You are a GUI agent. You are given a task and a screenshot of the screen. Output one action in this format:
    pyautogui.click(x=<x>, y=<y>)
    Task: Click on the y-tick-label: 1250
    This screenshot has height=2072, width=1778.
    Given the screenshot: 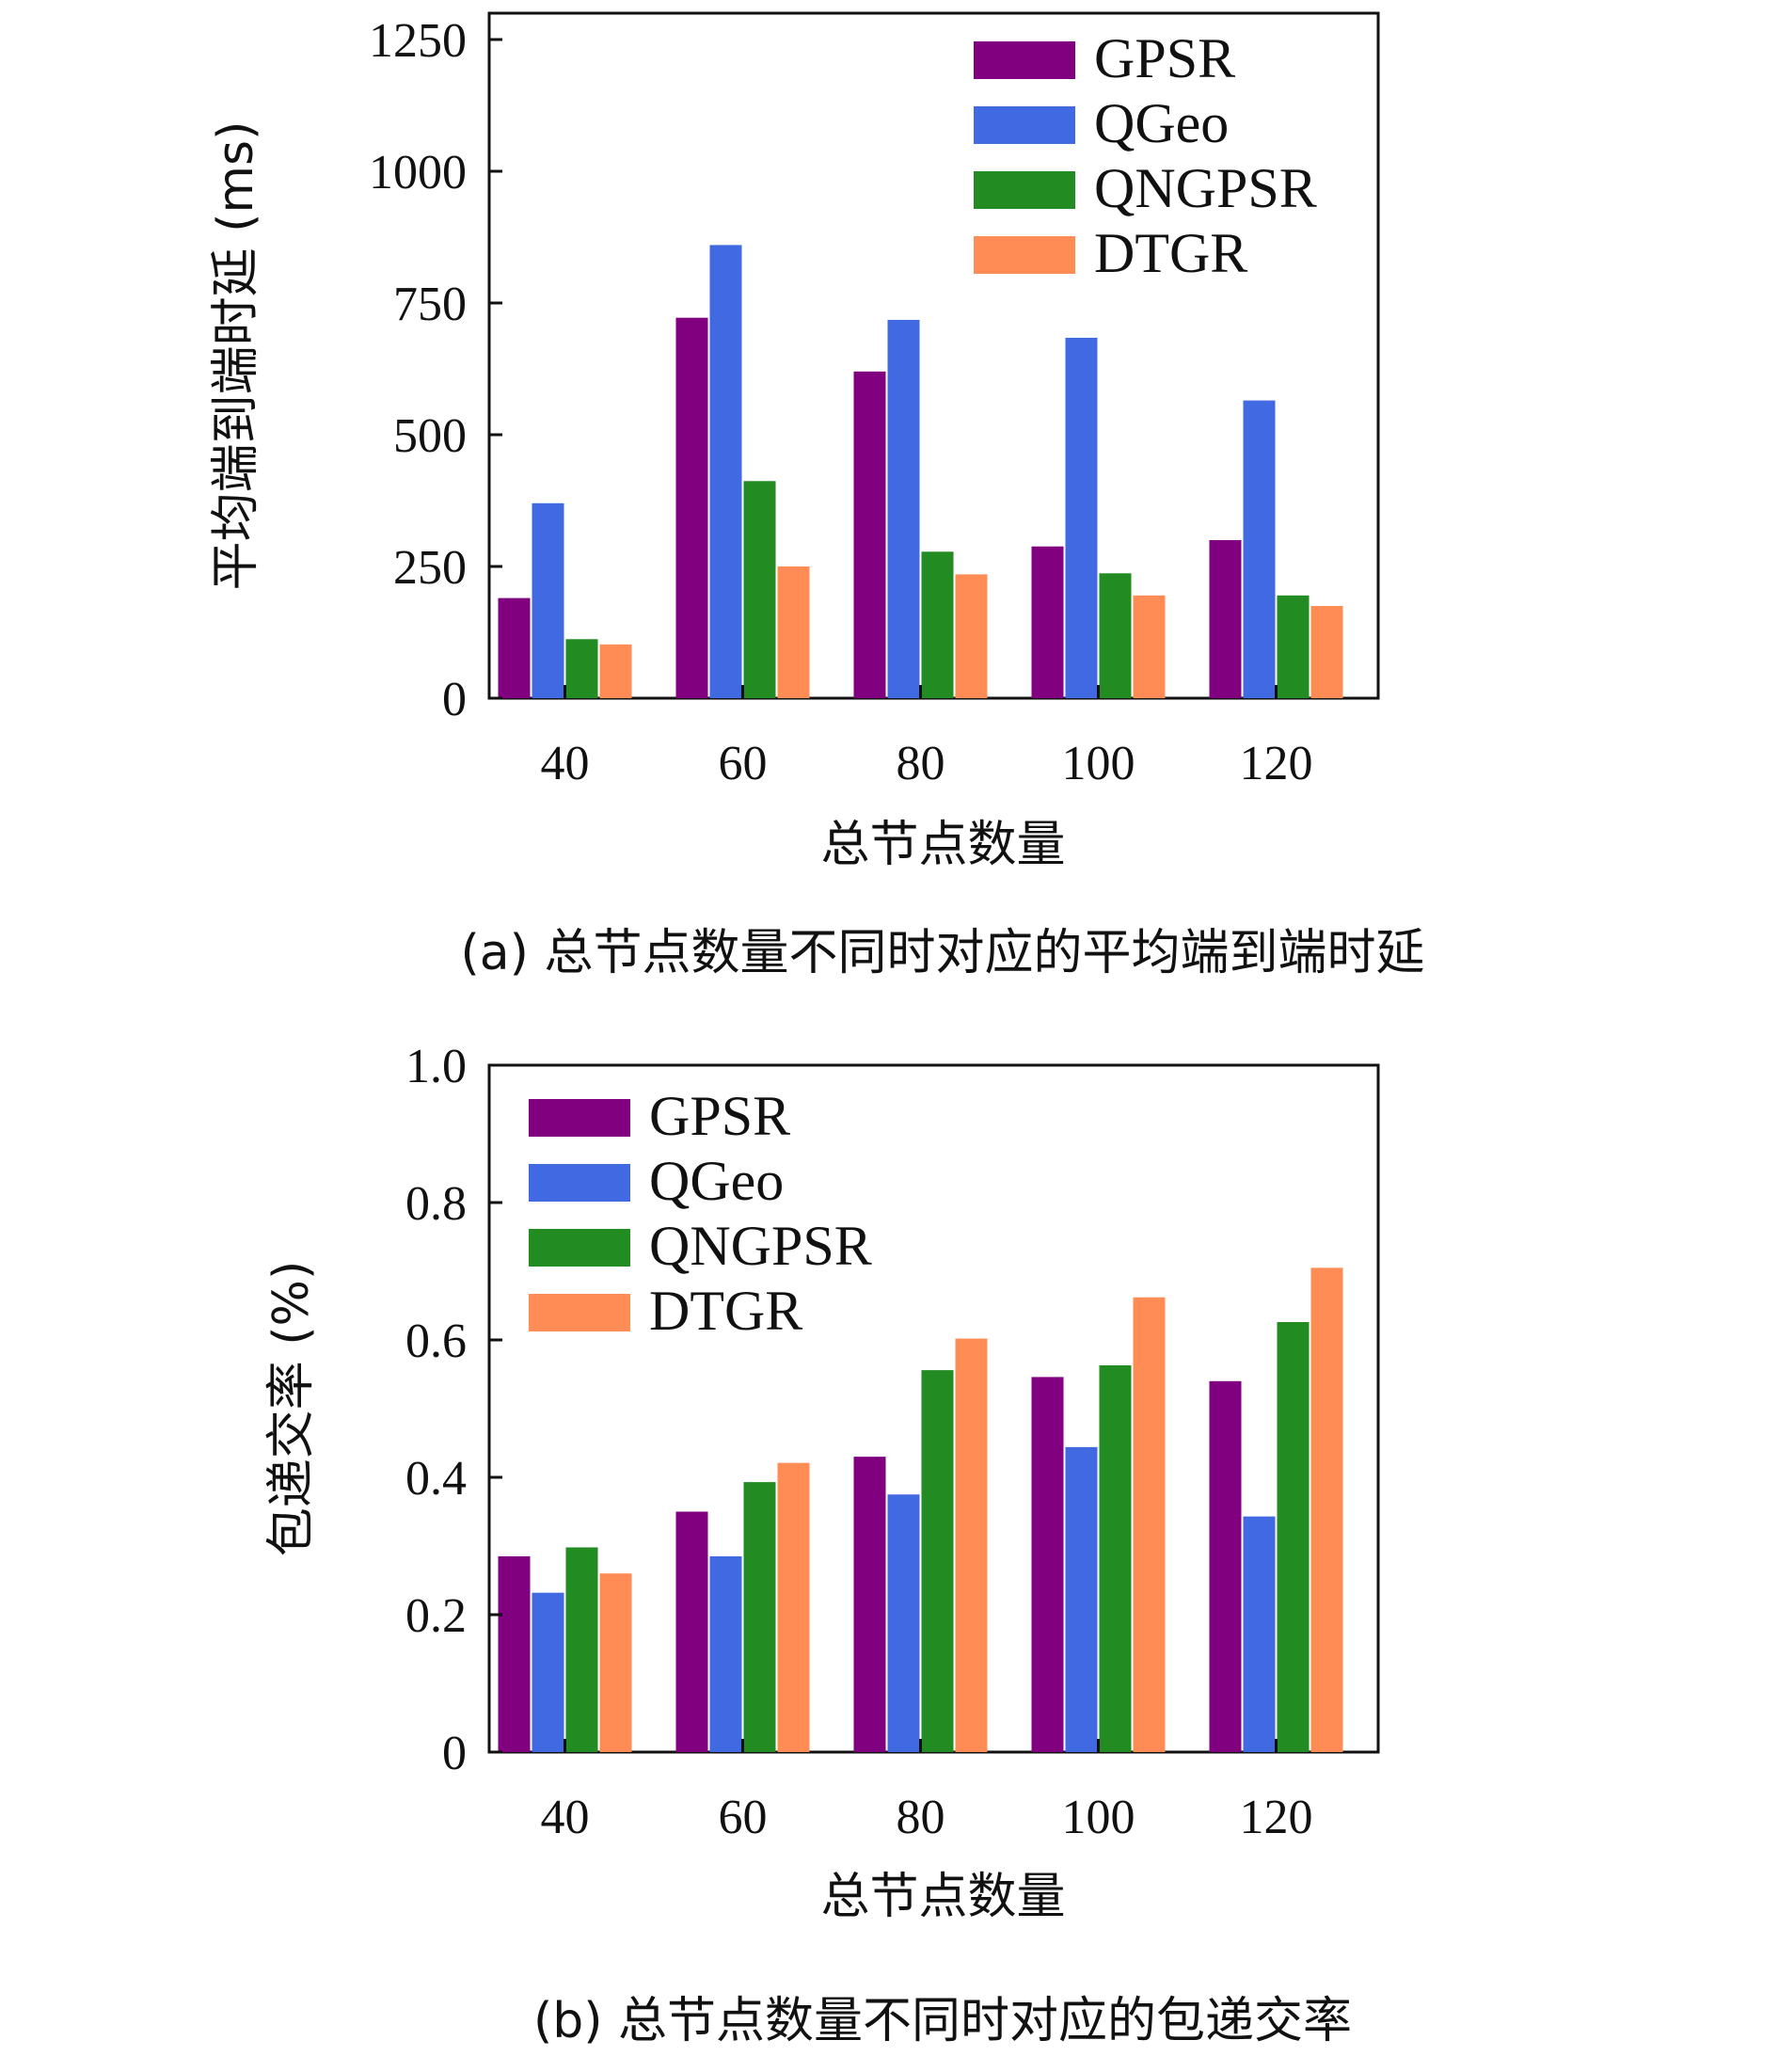 What is the action you would take?
    pyautogui.click(x=418, y=41)
    